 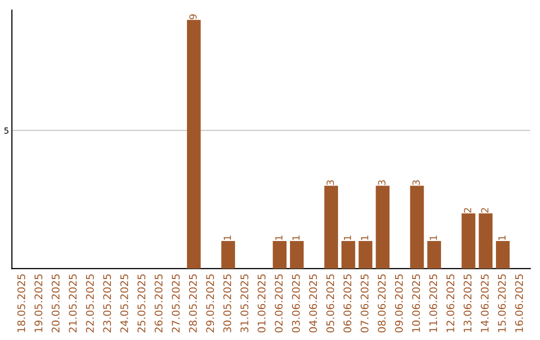 What do you see at coordinates (38, 303) in the screenshot?
I see `x-tick-label: 19.05.2025` at bounding box center [38, 303].